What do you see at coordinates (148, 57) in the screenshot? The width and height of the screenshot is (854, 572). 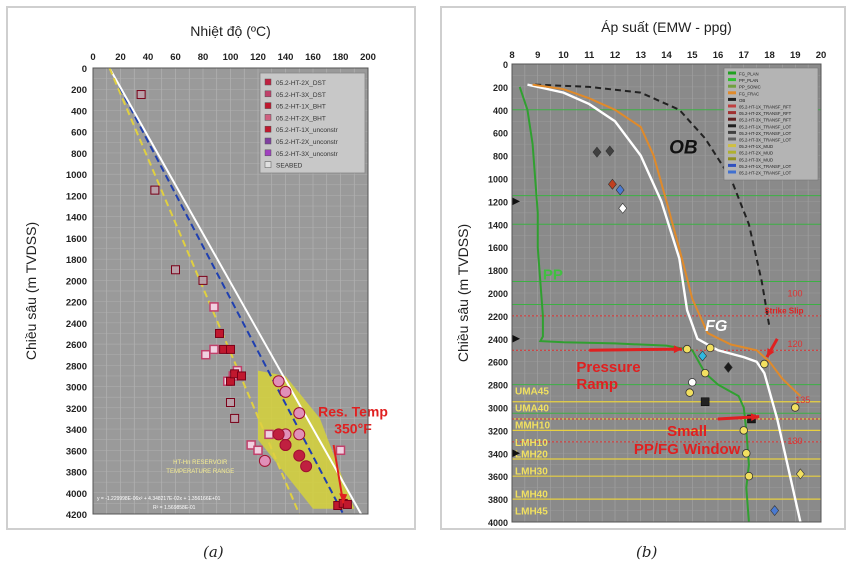 I see `x-tick-label: 40` at bounding box center [148, 57].